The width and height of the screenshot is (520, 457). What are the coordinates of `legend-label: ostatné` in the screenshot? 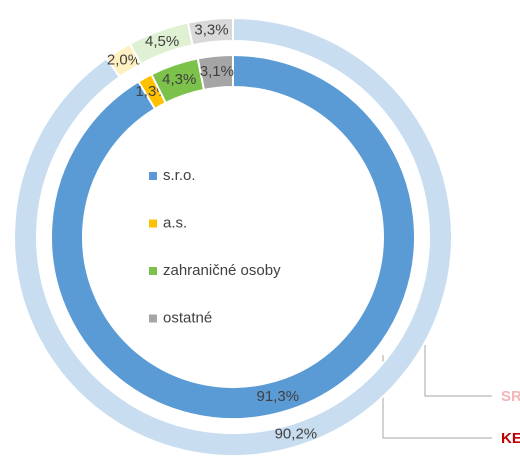 It's located at (187, 317).